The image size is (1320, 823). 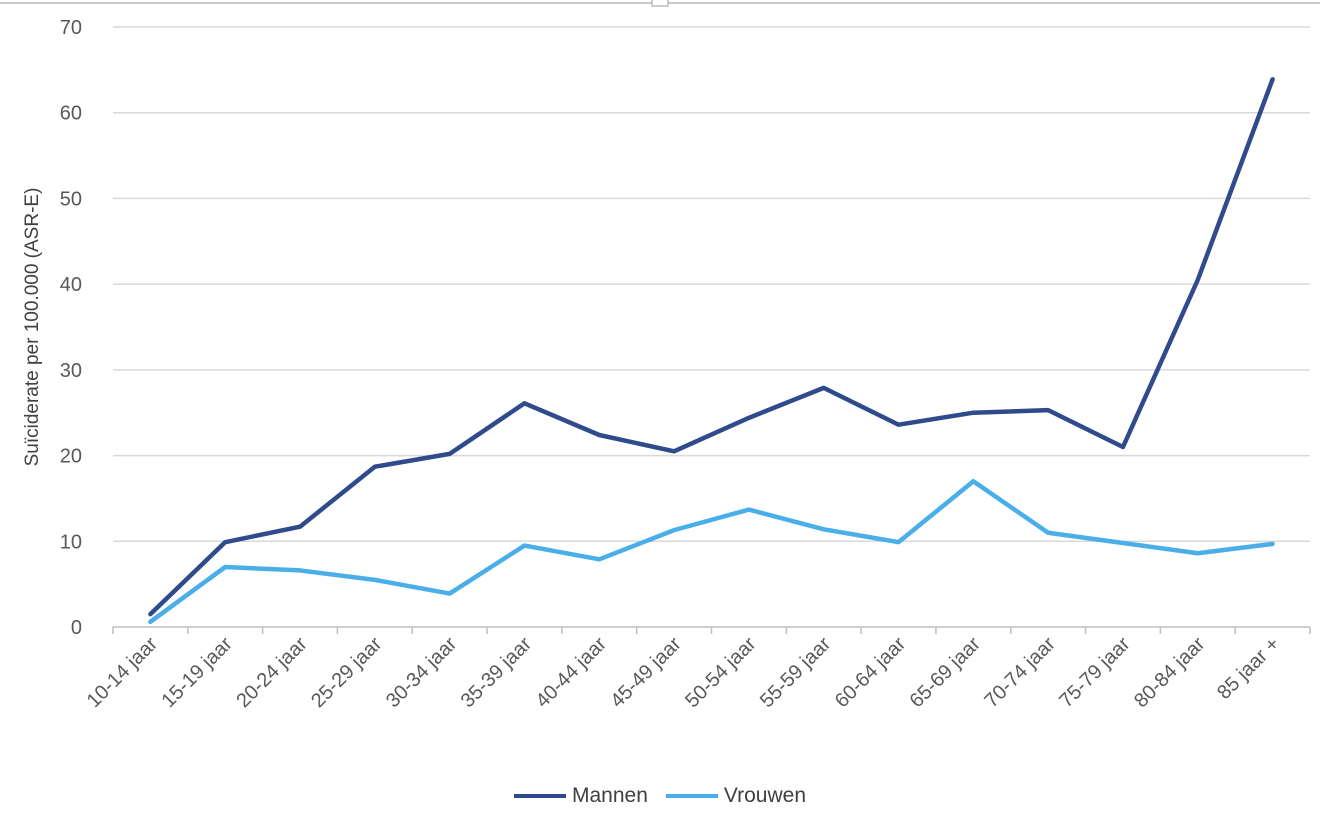 I want to click on x-tick-label: 25-29 jaar, so click(x=346, y=672).